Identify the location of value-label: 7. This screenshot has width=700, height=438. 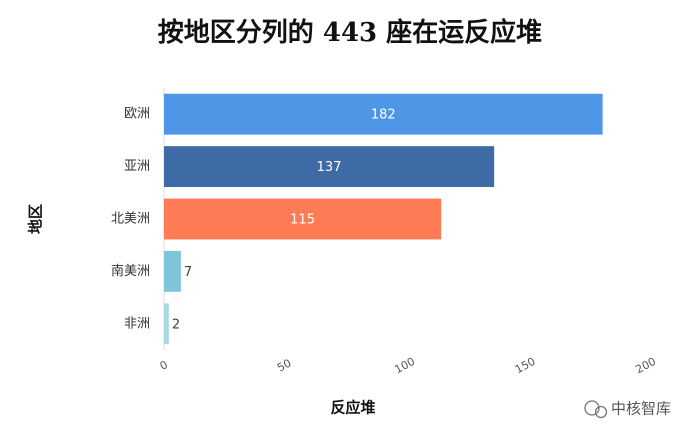
(188, 272).